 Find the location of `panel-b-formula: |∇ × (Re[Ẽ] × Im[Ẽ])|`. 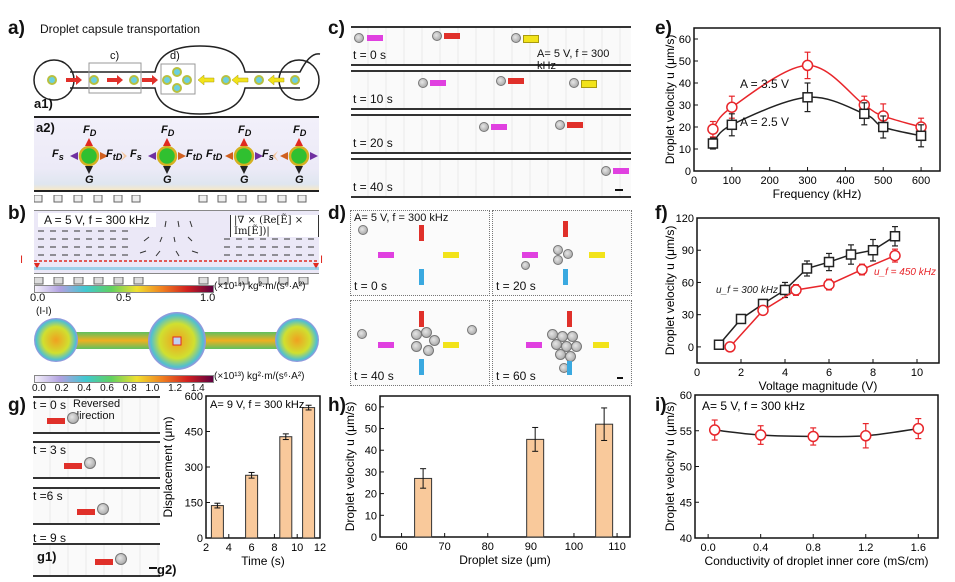

panel-b-formula: |∇ × (Re[Ẽ] × Im[Ẽ])| is located at coordinates (274, 226).